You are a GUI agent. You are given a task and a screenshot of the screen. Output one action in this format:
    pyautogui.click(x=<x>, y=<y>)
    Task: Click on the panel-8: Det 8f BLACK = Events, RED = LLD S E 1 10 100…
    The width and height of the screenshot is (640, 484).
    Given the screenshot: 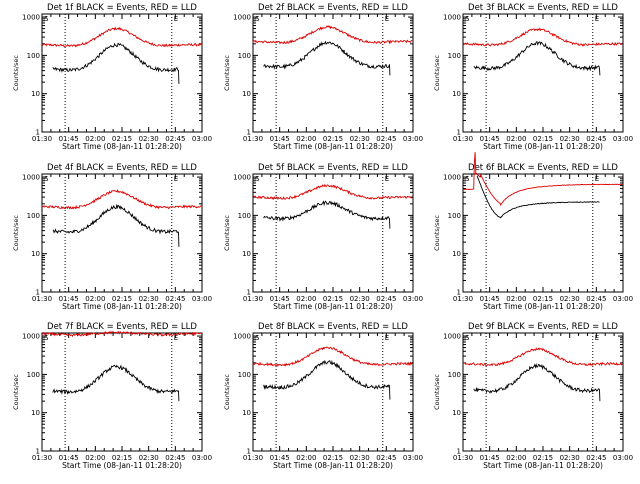 What is the action you would take?
    pyautogui.click(x=323, y=396)
    